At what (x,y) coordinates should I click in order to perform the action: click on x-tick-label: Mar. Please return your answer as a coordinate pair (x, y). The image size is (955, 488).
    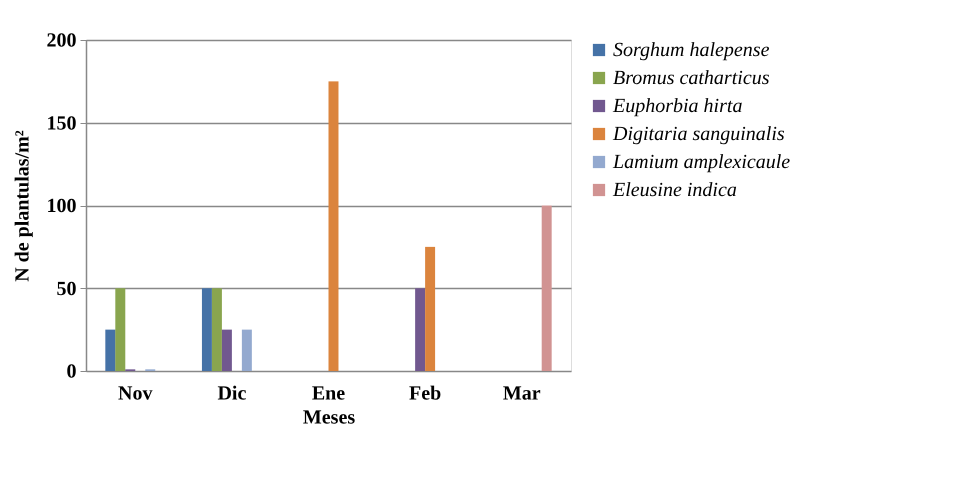
    Looking at the image, I should click on (521, 393).